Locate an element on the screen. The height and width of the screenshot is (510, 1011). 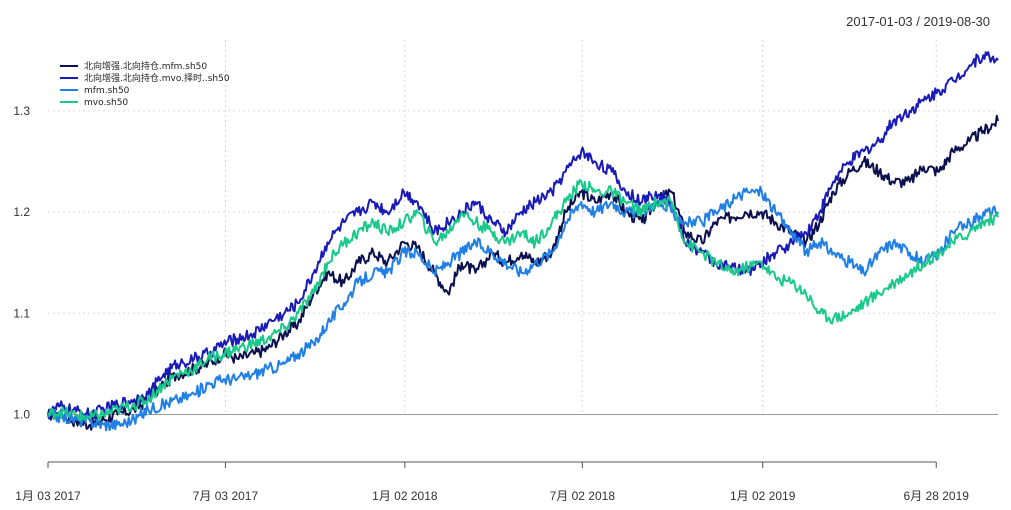
y-axis: 1.0 1.1 1.2 1.3 is located at coordinates (21, 263).